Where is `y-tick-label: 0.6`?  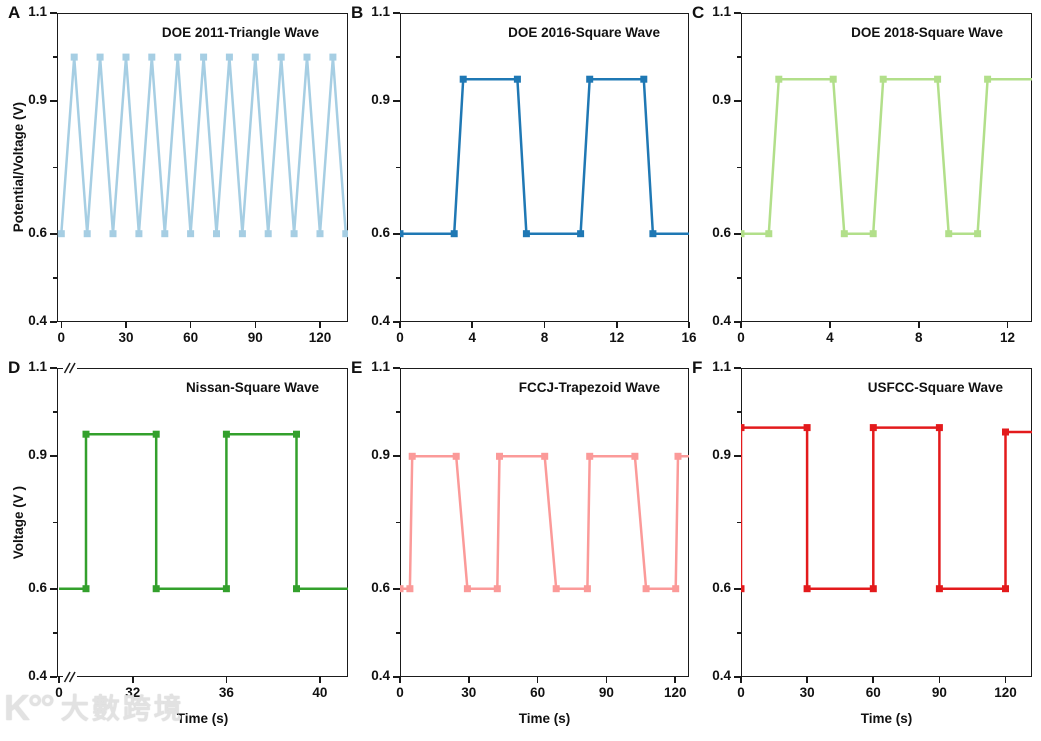 y-tick-label: 0.6 is located at coordinates (721, 232).